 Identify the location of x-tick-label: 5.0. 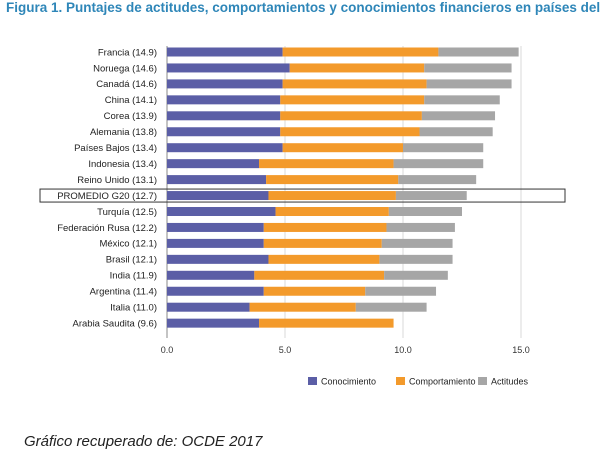
(285, 350).